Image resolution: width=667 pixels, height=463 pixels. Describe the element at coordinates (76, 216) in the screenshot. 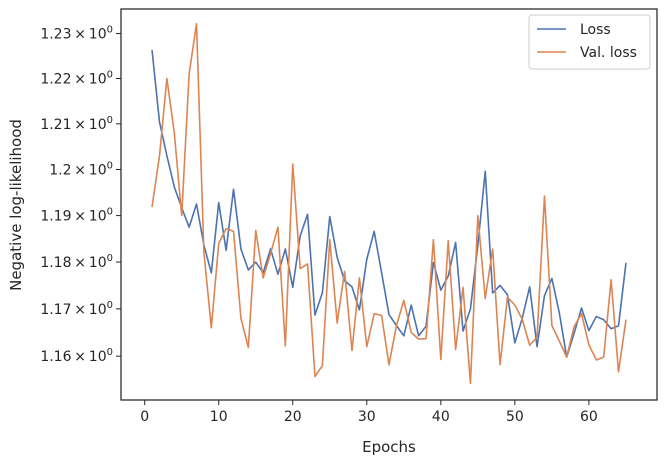

I see `y-tick-label: 1.19 × 100` at that location.